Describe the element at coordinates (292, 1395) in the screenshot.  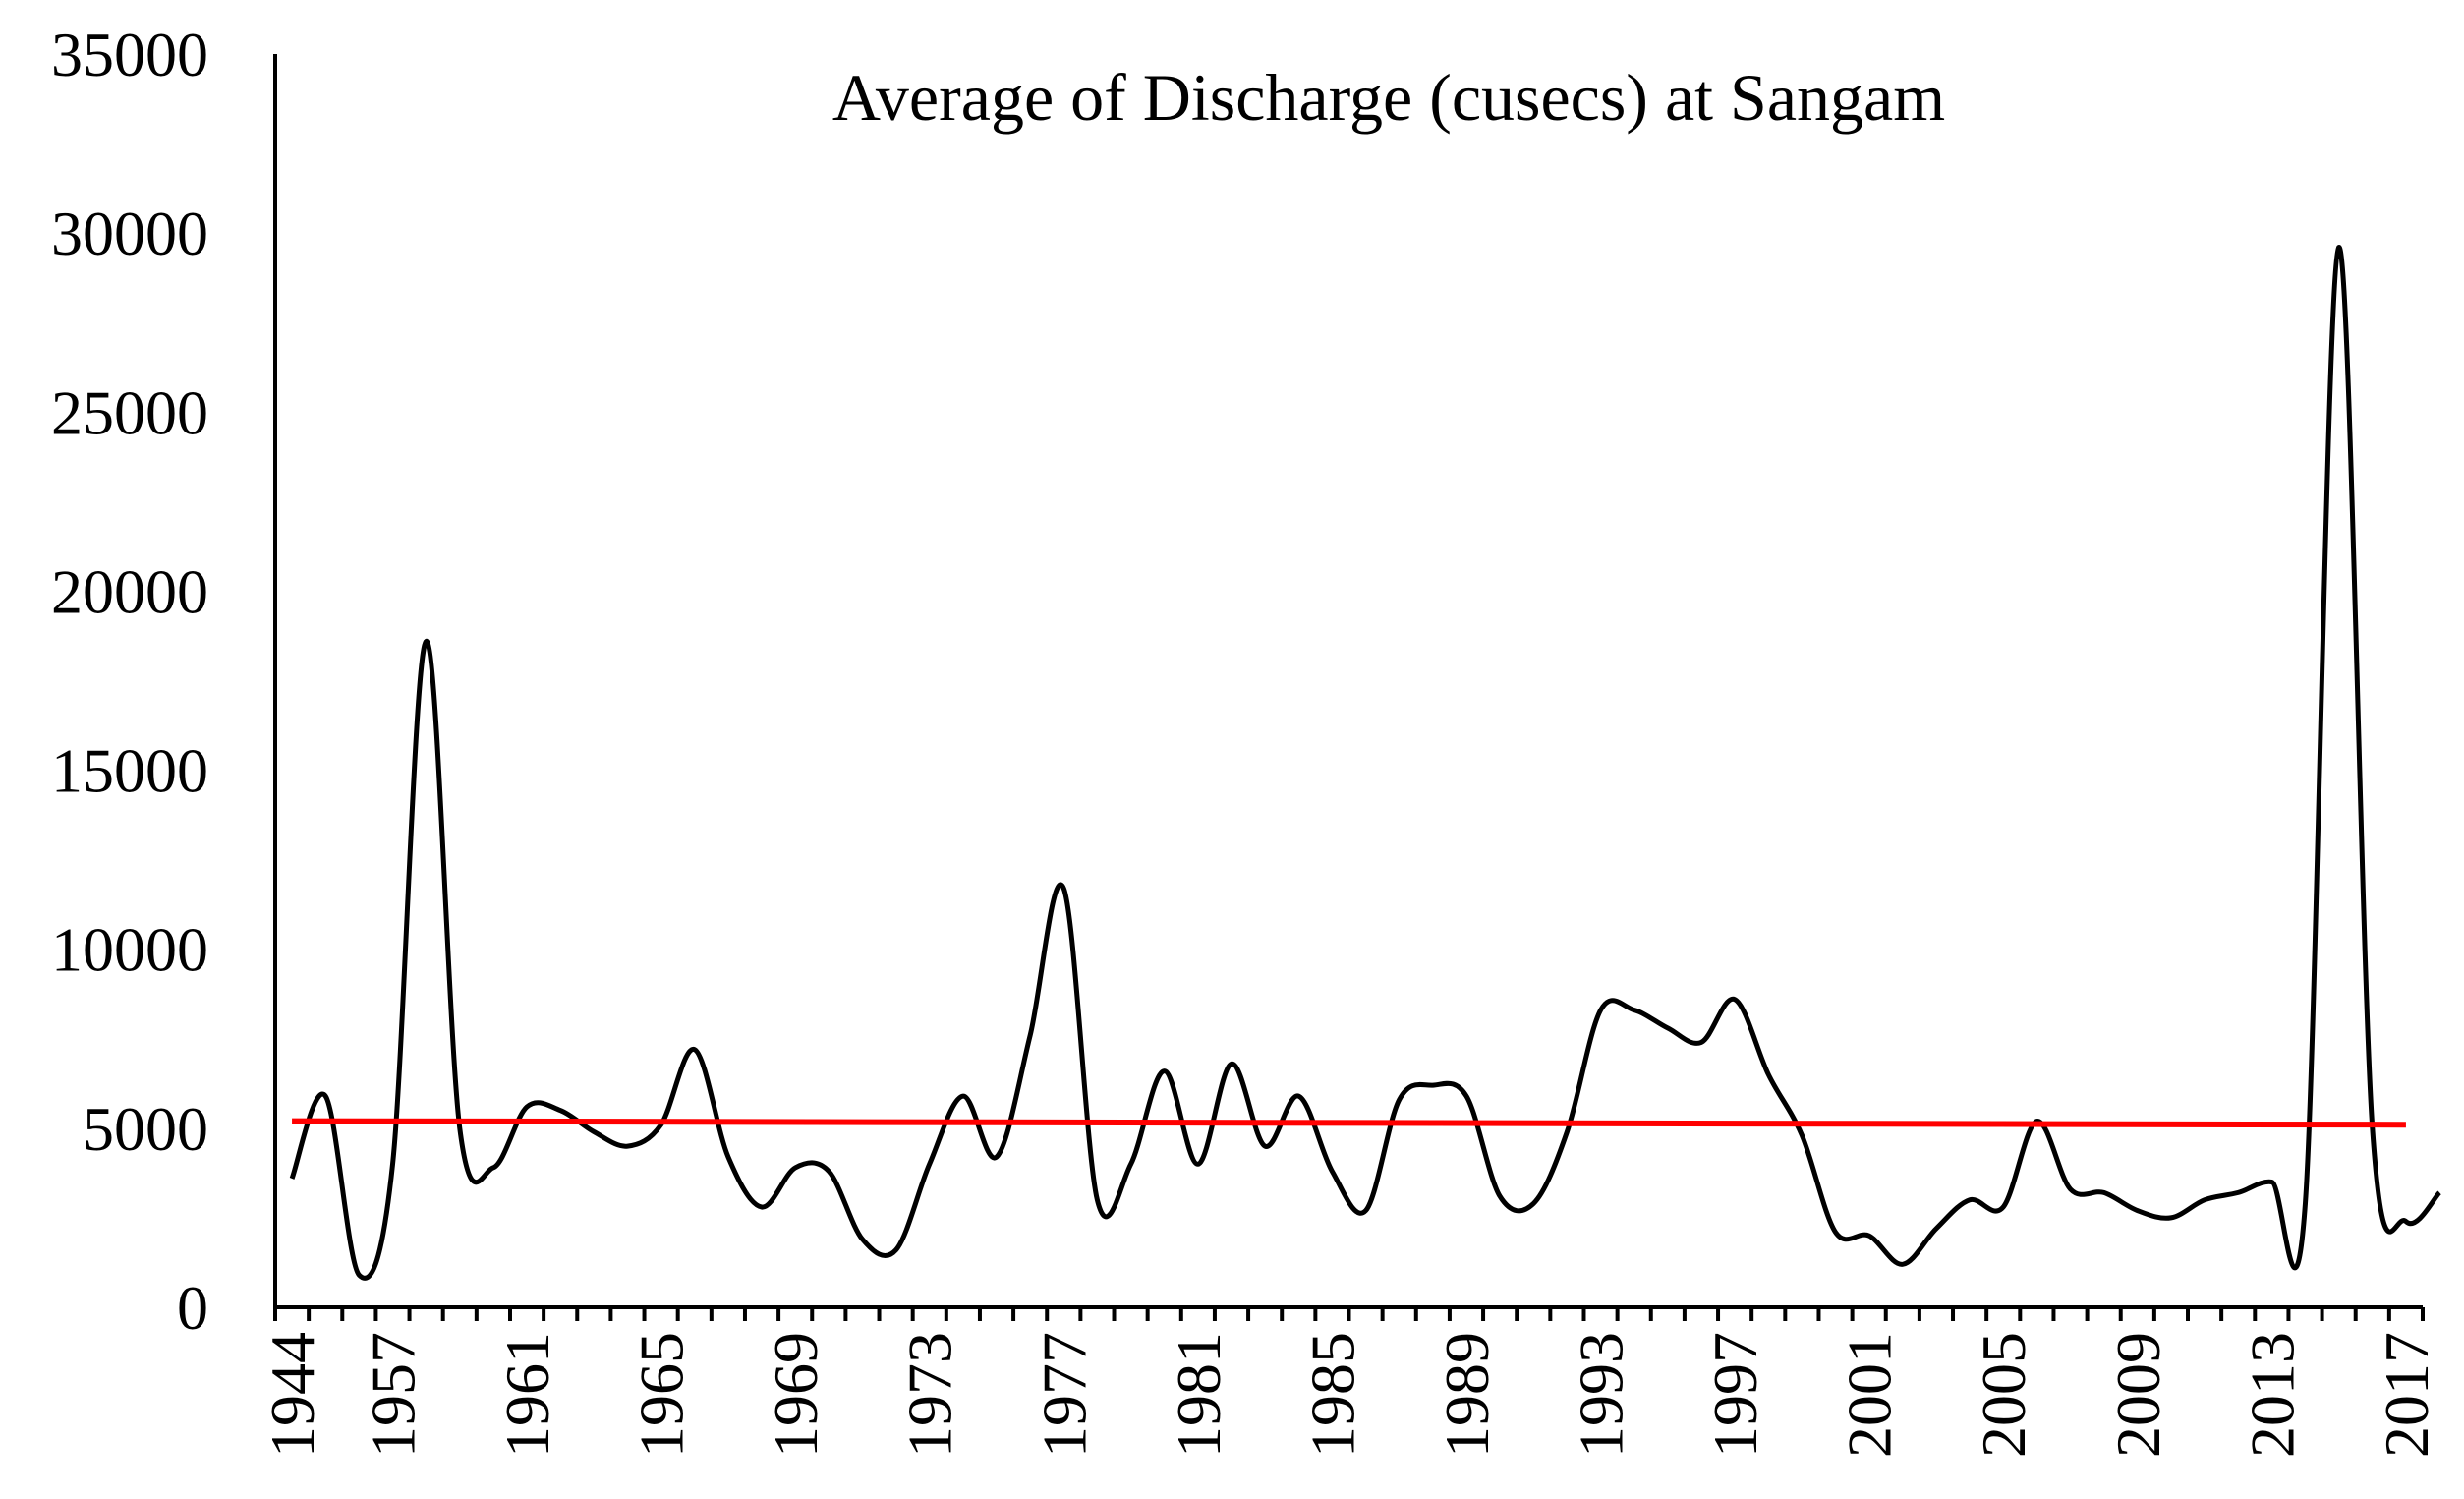
I see `x-tick-label: 1944` at that location.